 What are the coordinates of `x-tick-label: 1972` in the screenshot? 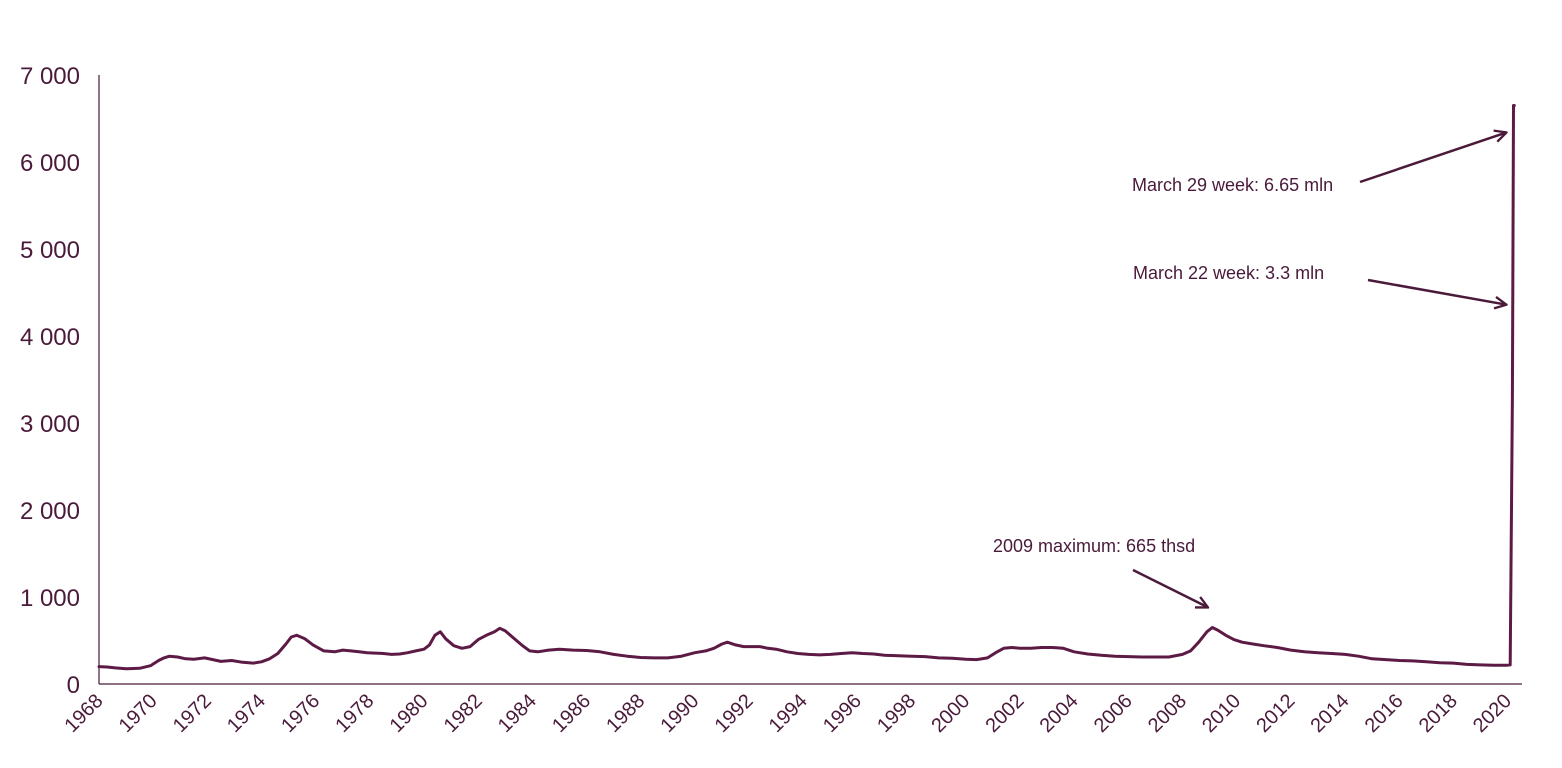 It's located at (192, 713).